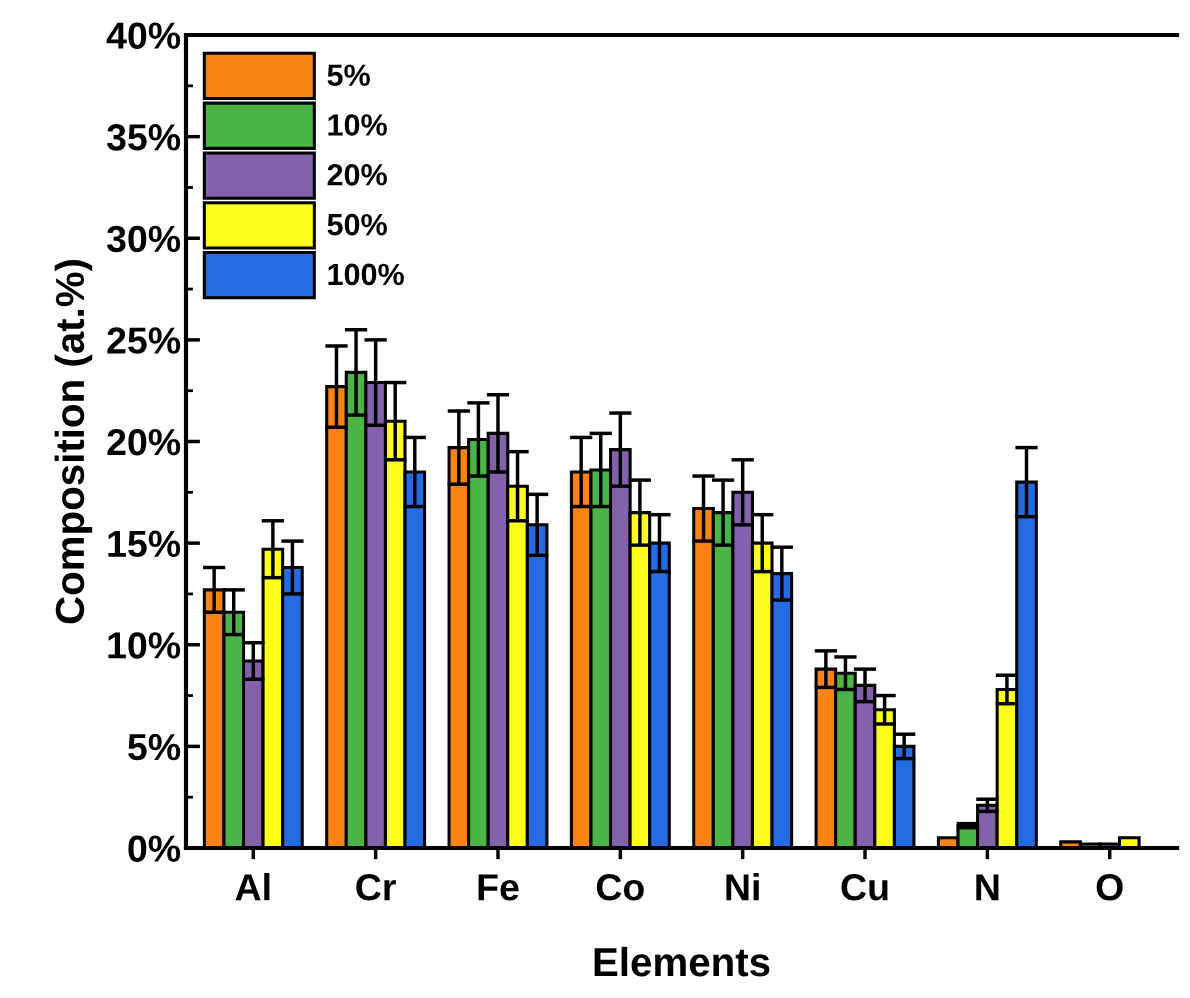  What do you see at coordinates (154, 848) in the screenshot?
I see `y-tick-label: 0%` at bounding box center [154, 848].